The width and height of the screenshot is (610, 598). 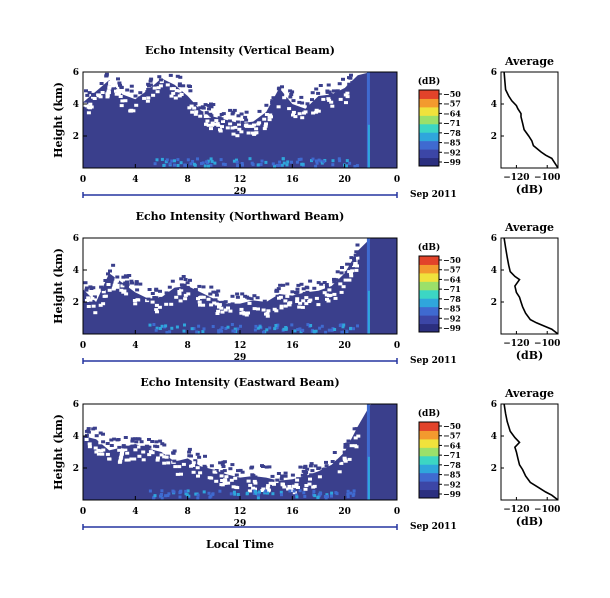 I want to click on low-level-echo, so click(x=253, y=328).